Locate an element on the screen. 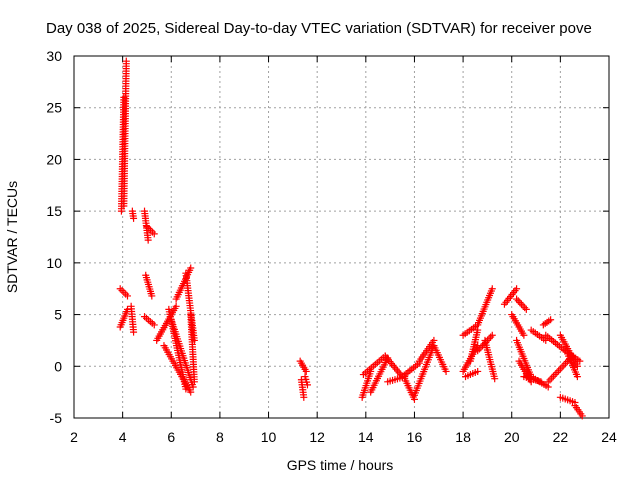  x-tick-label: 18 is located at coordinates (463, 437).